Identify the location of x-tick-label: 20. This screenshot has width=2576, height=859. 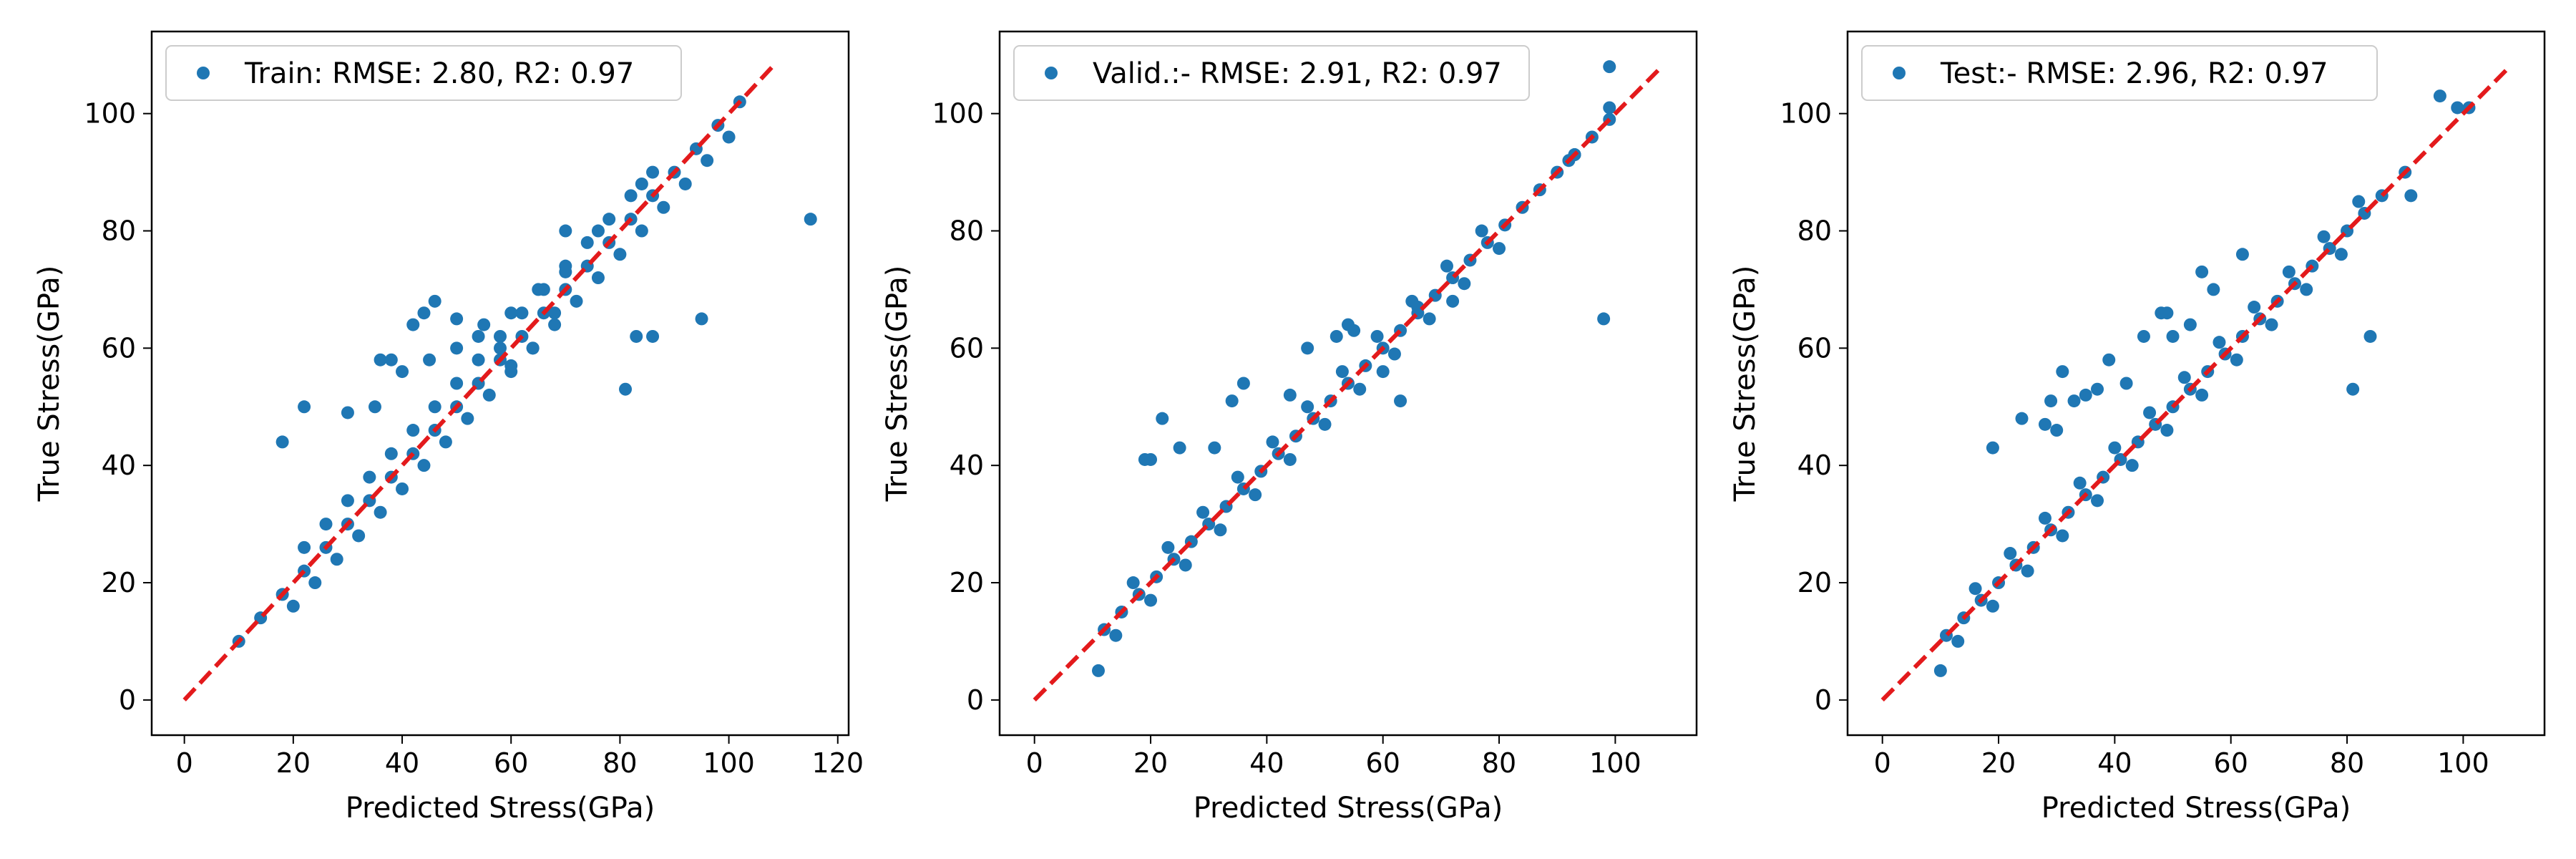
(293, 763).